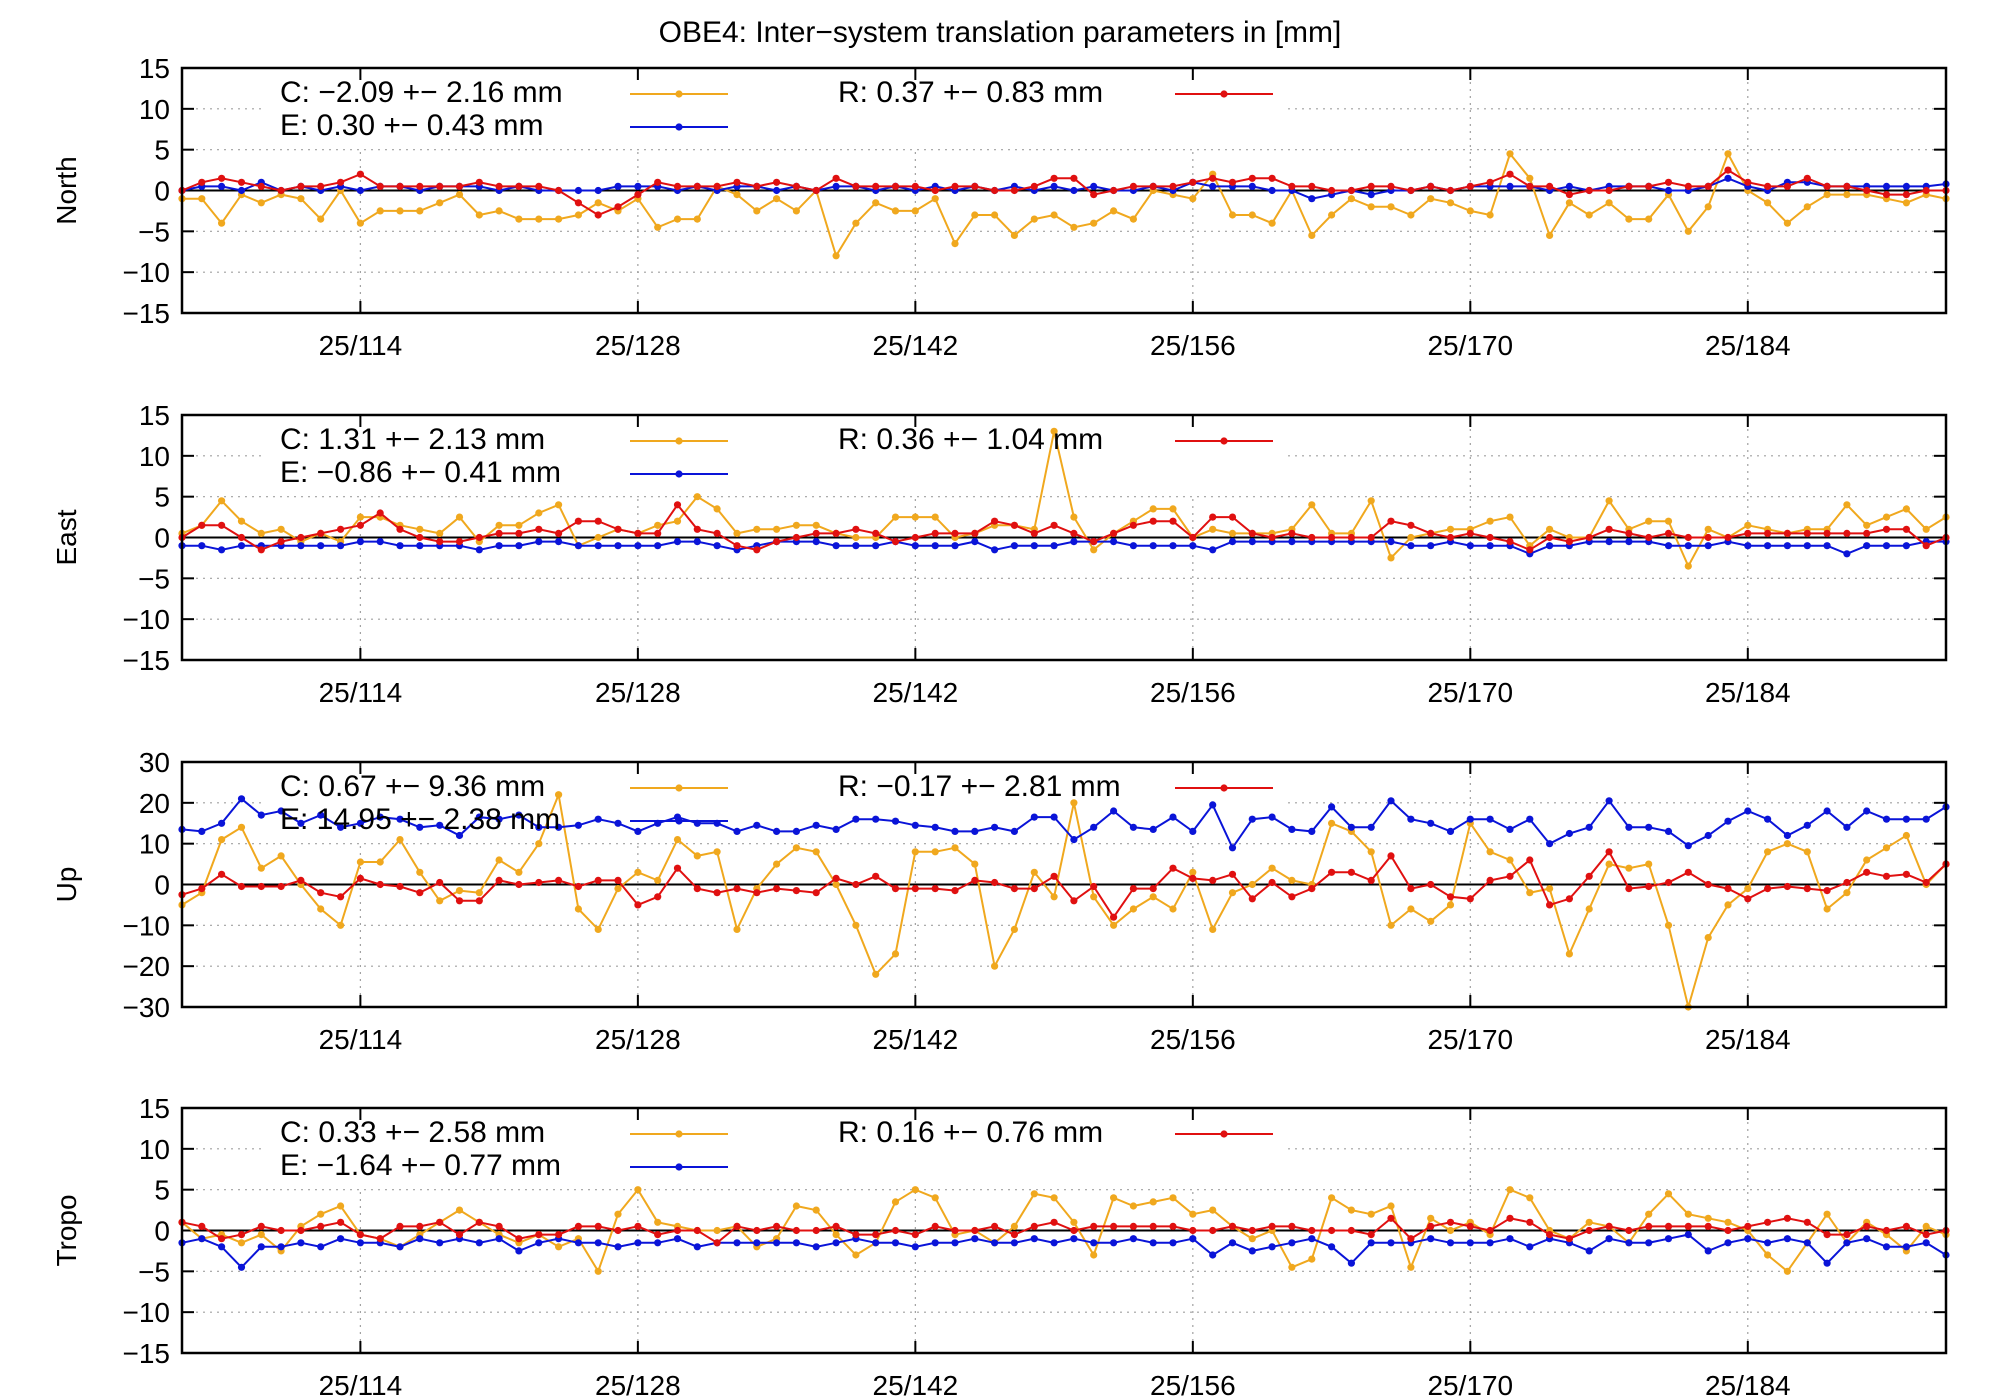  I want to click on x-tick-label: 25/114, so click(361, 692).